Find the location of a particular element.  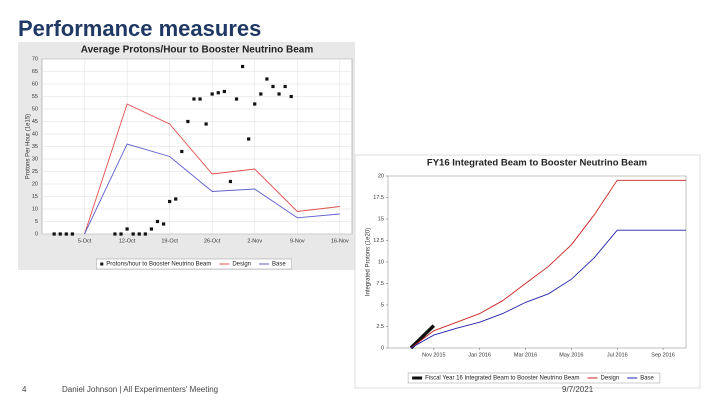

x-tick-label: Sep 2016 is located at coordinates (663, 355).